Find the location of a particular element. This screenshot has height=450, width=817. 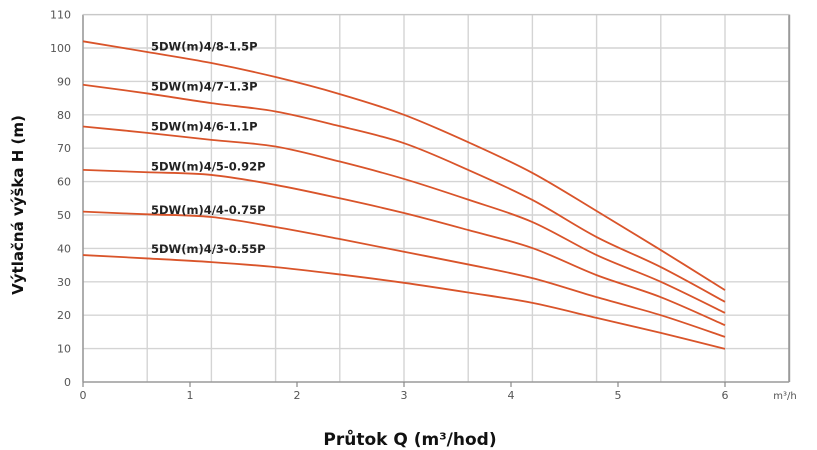

x-tick-label: 4 is located at coordinates (511, 395).